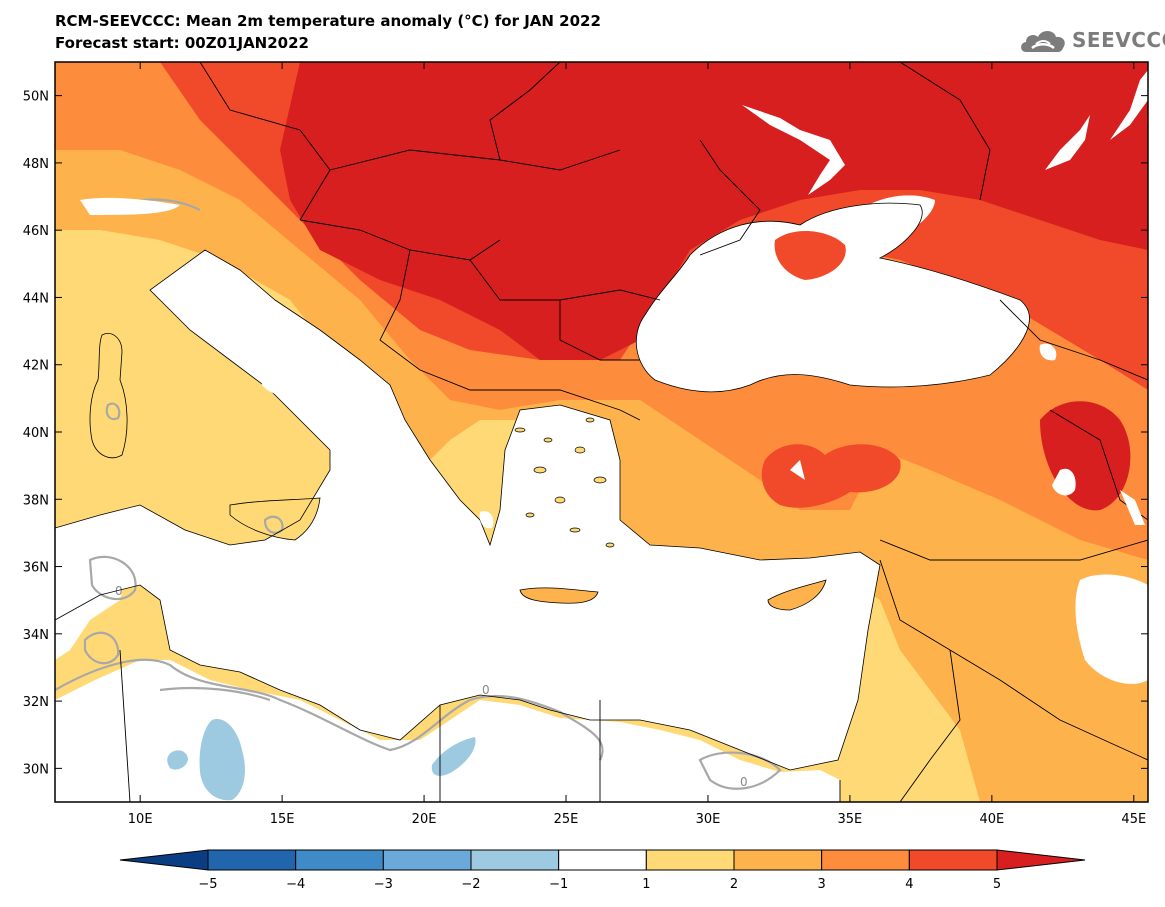 The image size is (1165, 907). What do you see at coordinates (36, 164) in the screenshot?
I see `lat-tick-label: 48N` at bounding box center [36, 164].